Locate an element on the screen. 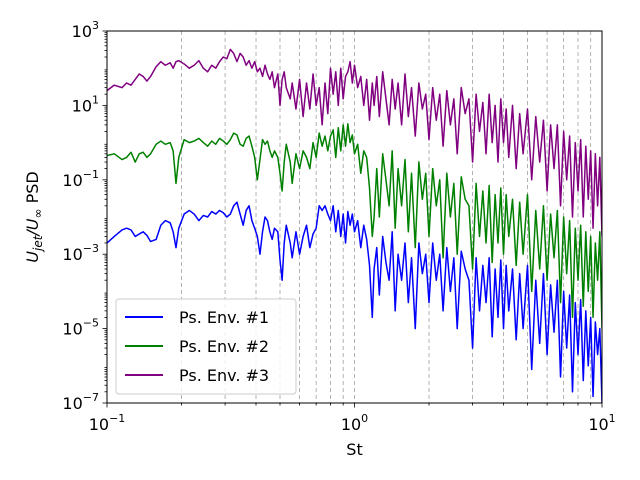 The height and width of the screenshot is (480, 640). y-axis-label: Ujet/U∞ PSD is located at coordinates (34, 216).